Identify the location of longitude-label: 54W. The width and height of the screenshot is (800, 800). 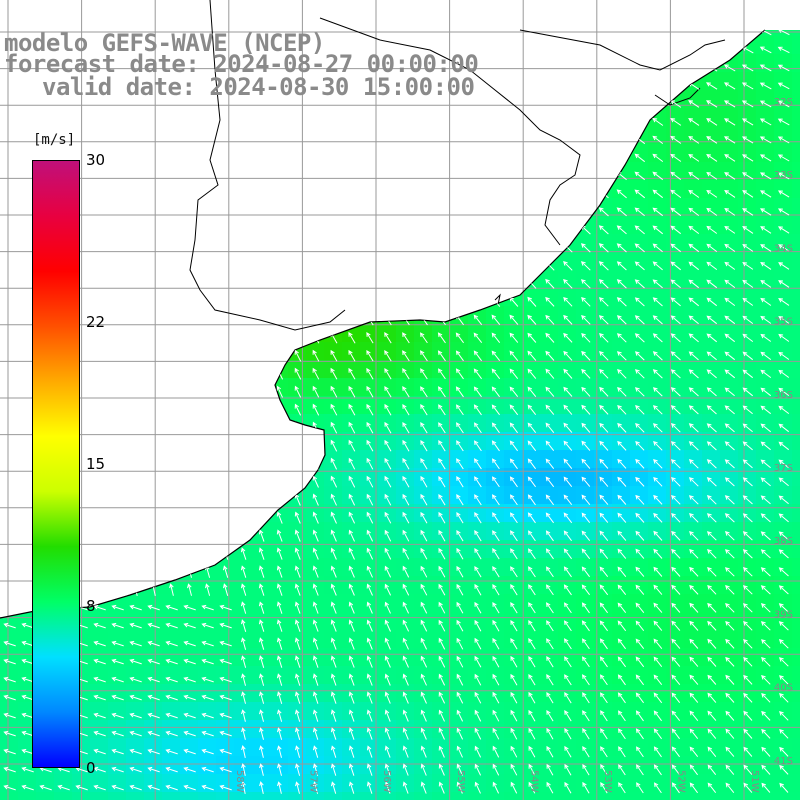
(533, 781).